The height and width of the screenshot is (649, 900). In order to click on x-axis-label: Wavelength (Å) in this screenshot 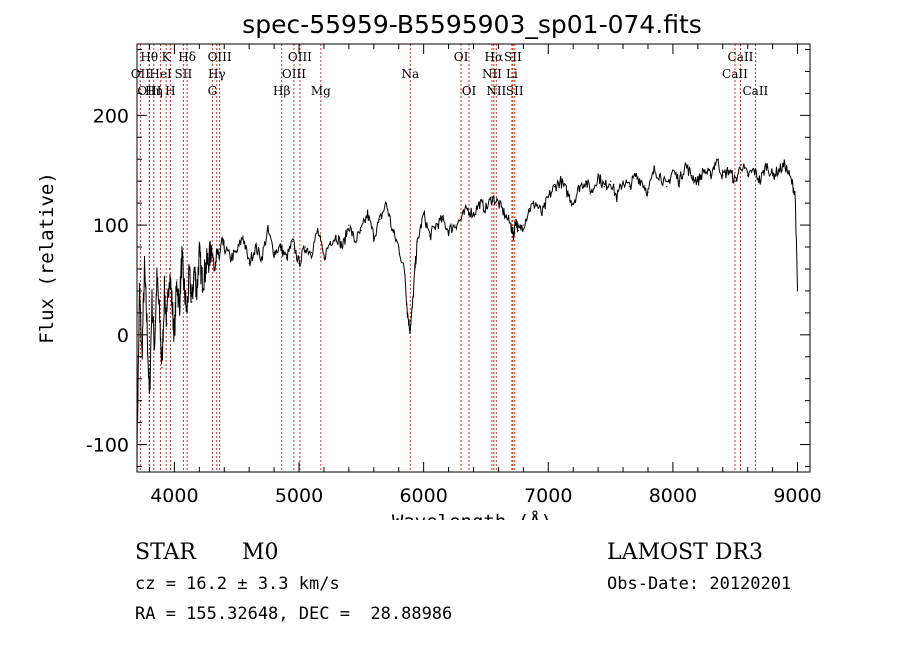, I will do `click(472, 515)`.